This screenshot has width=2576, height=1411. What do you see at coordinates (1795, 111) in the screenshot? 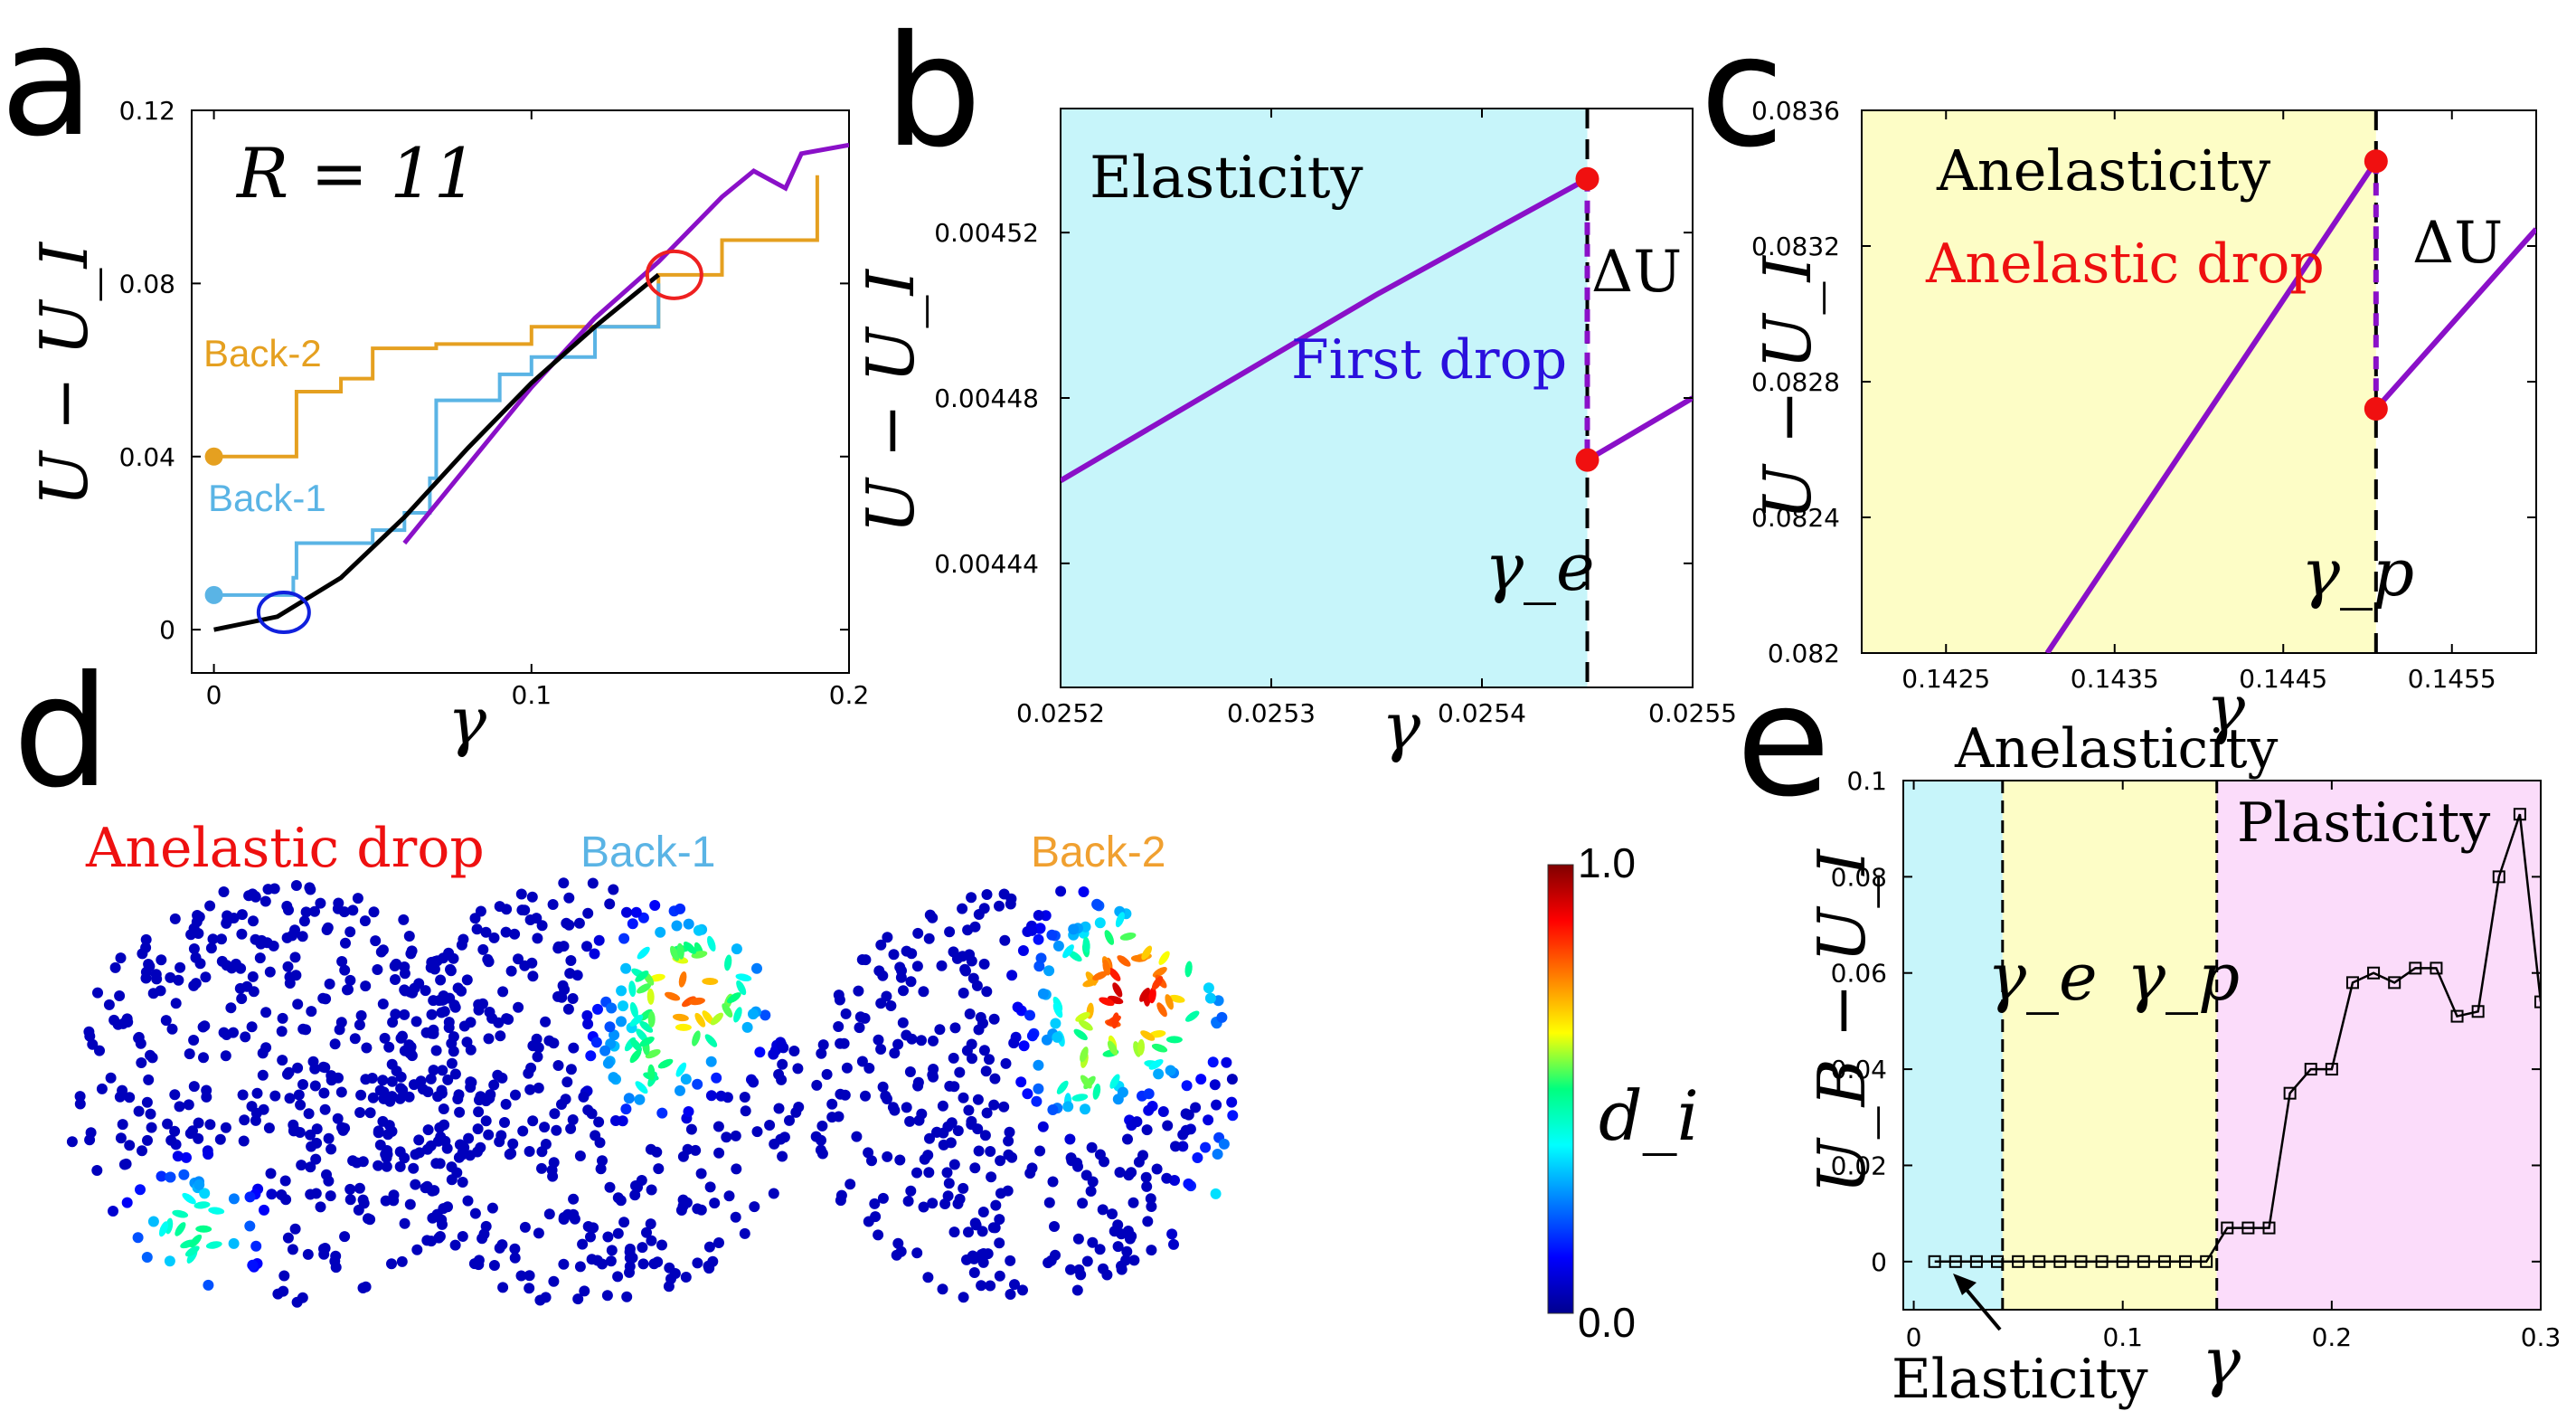
I see `panel-c-ytick-label: 0.0836` at bounding box center [1795, 111].